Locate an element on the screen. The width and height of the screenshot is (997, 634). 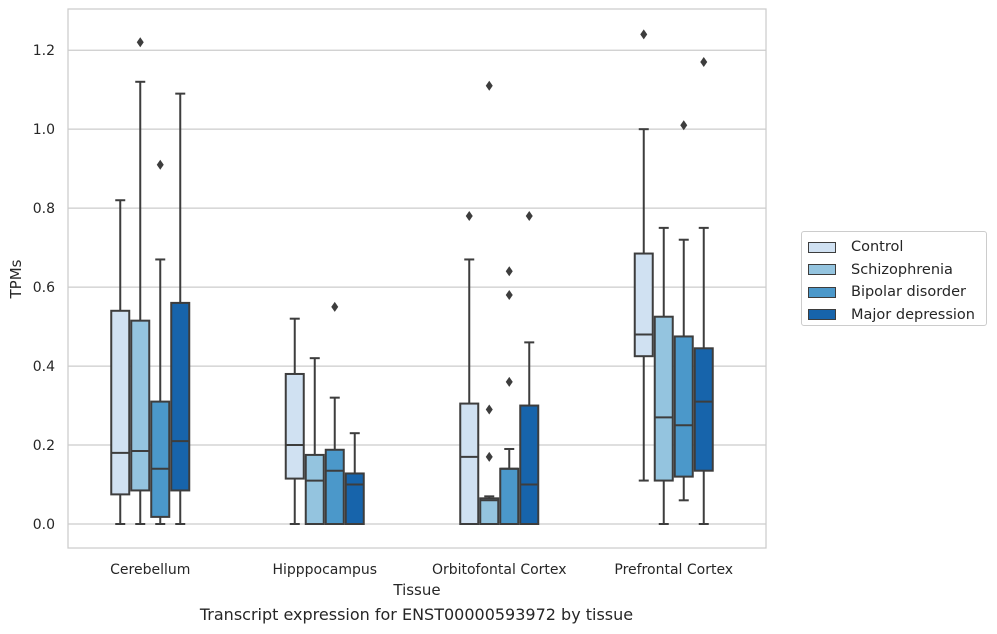
legend-item: Schizophrenia is located at coordinates (897, 270).